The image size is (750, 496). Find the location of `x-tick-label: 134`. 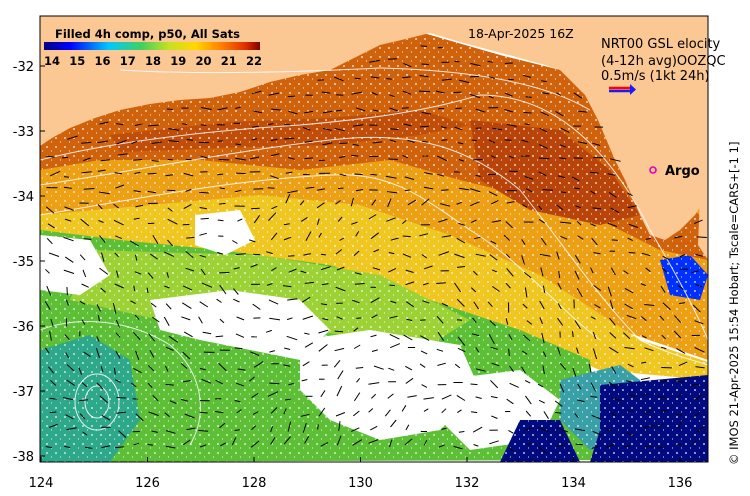

x-tick-label: 134 is located at coordinates (573, 483).